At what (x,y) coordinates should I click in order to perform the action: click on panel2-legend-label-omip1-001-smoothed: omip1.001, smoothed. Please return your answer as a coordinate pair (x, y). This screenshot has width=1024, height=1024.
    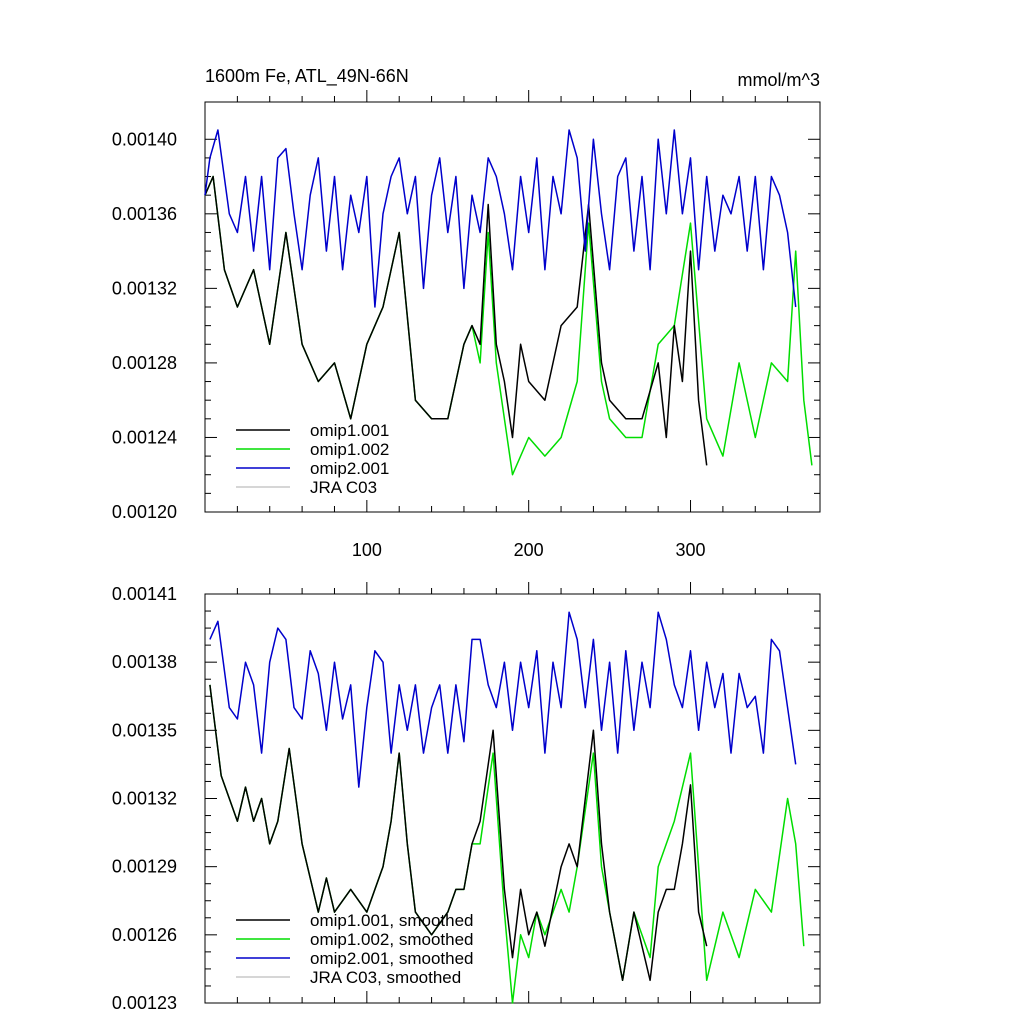
    Looking at the image, I should click on (392, 920).